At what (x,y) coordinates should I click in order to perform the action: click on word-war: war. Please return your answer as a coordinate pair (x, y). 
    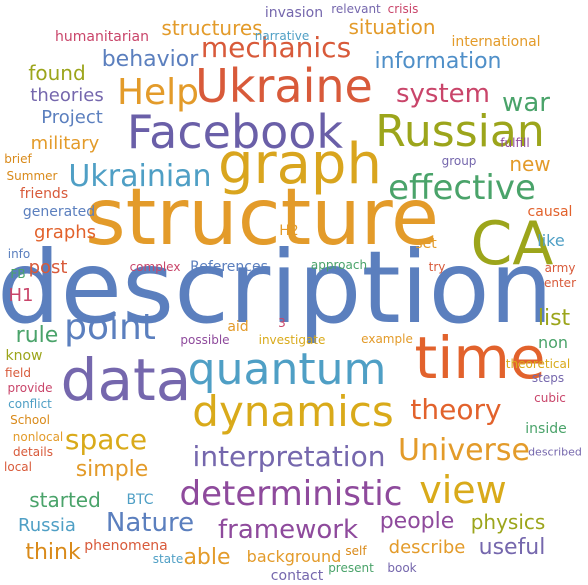
    Looking at the image, I should click on (526, 103).